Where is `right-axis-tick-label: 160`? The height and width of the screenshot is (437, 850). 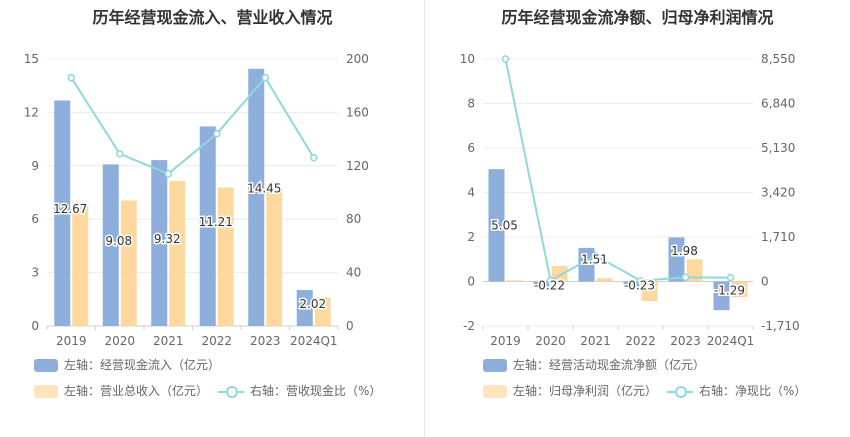 right-axis-tick-label: 160 is located at coordinates (357, 112).